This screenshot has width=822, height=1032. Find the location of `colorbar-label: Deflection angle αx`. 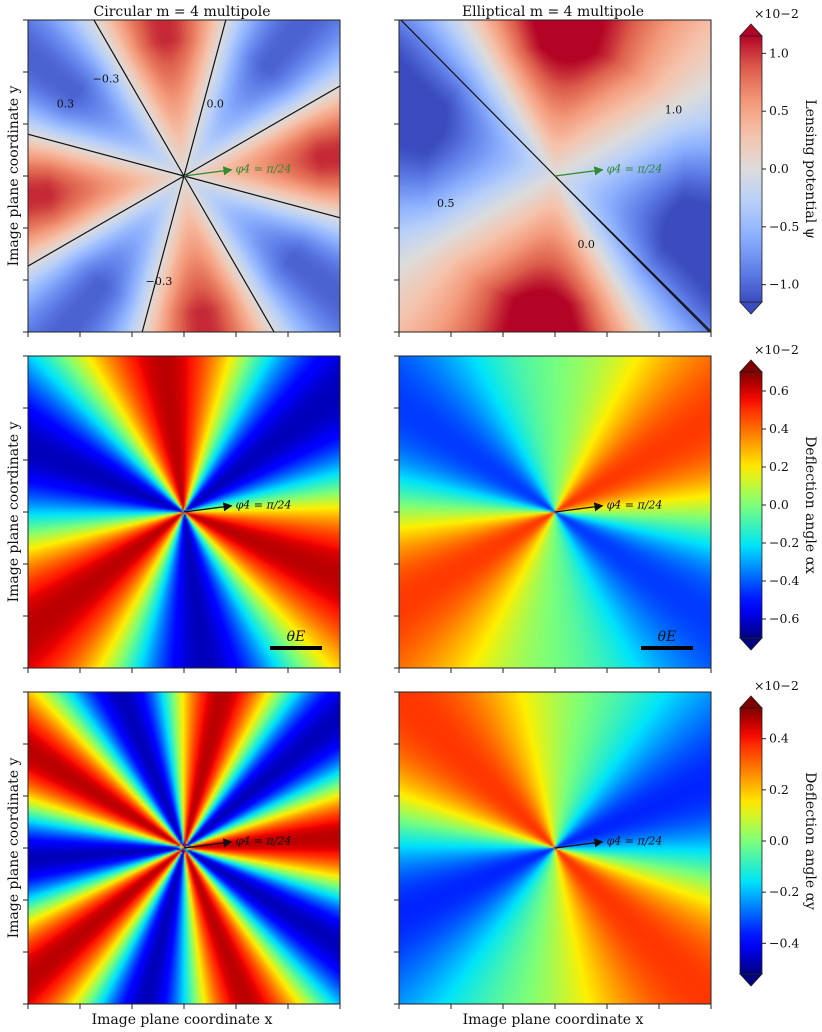

colorbar-label: Deflection angle αx is located at coordinates (810, 505).